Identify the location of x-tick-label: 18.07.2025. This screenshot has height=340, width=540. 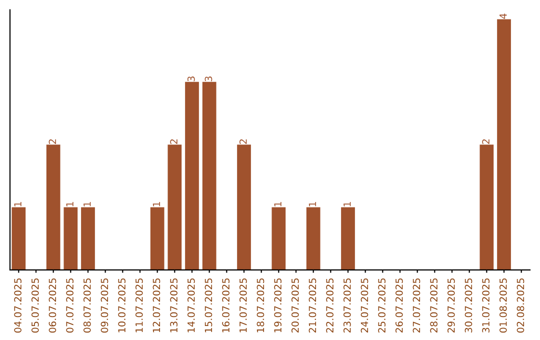
(260, 305).